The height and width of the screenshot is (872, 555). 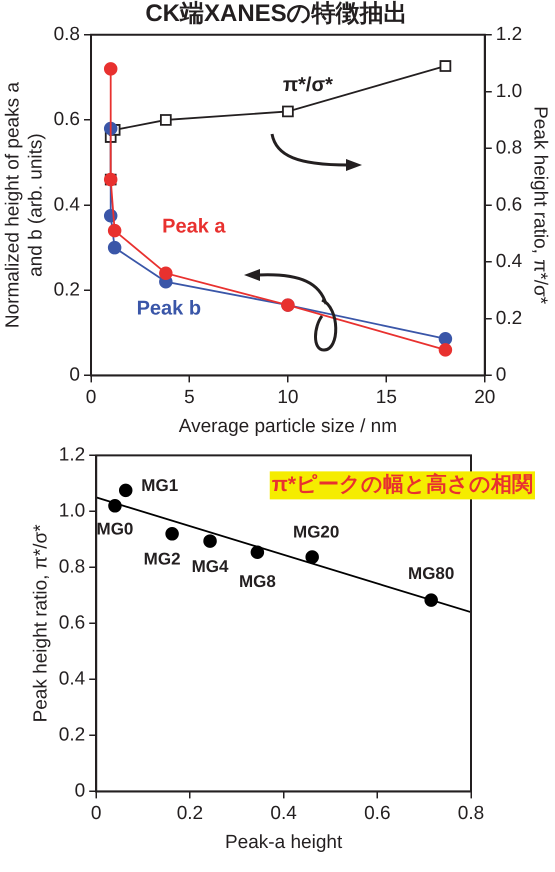 What do you see at coordinates (283, 842) in the screenshot?
I see `x-axis-title: Peak-a height` at bounding box center [283, 842].